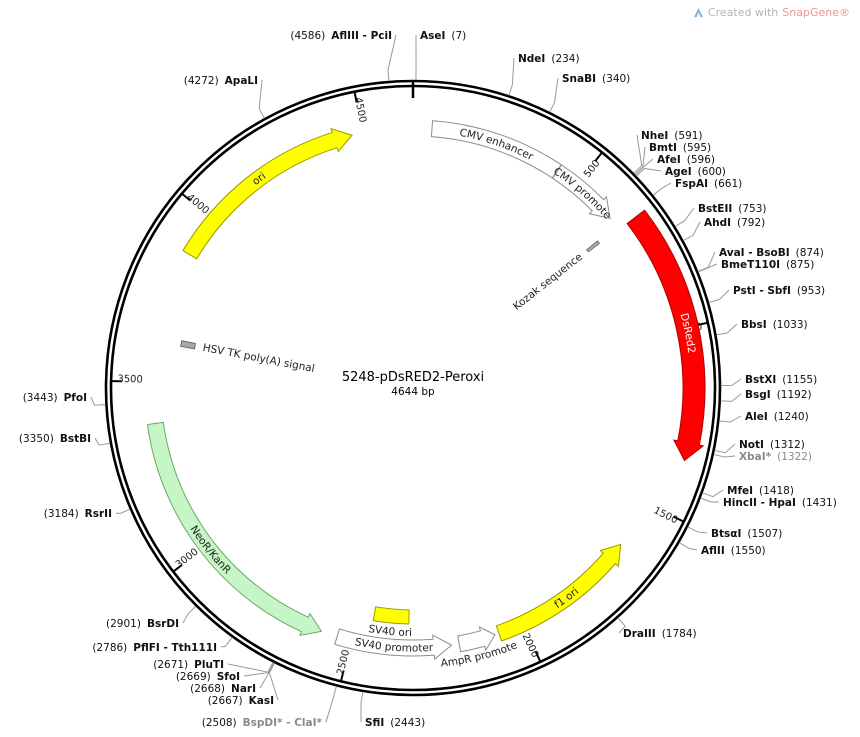  I want to click on tick-label-2500: 2500, so click(343, 662).